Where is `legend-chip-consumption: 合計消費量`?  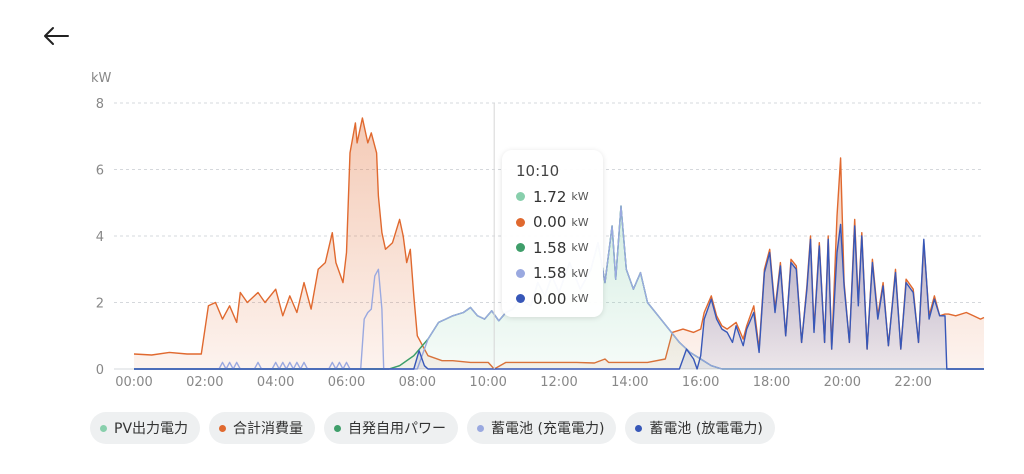 legend-chip-consumption: 合計消費量 is located at coordinates (262, 428).